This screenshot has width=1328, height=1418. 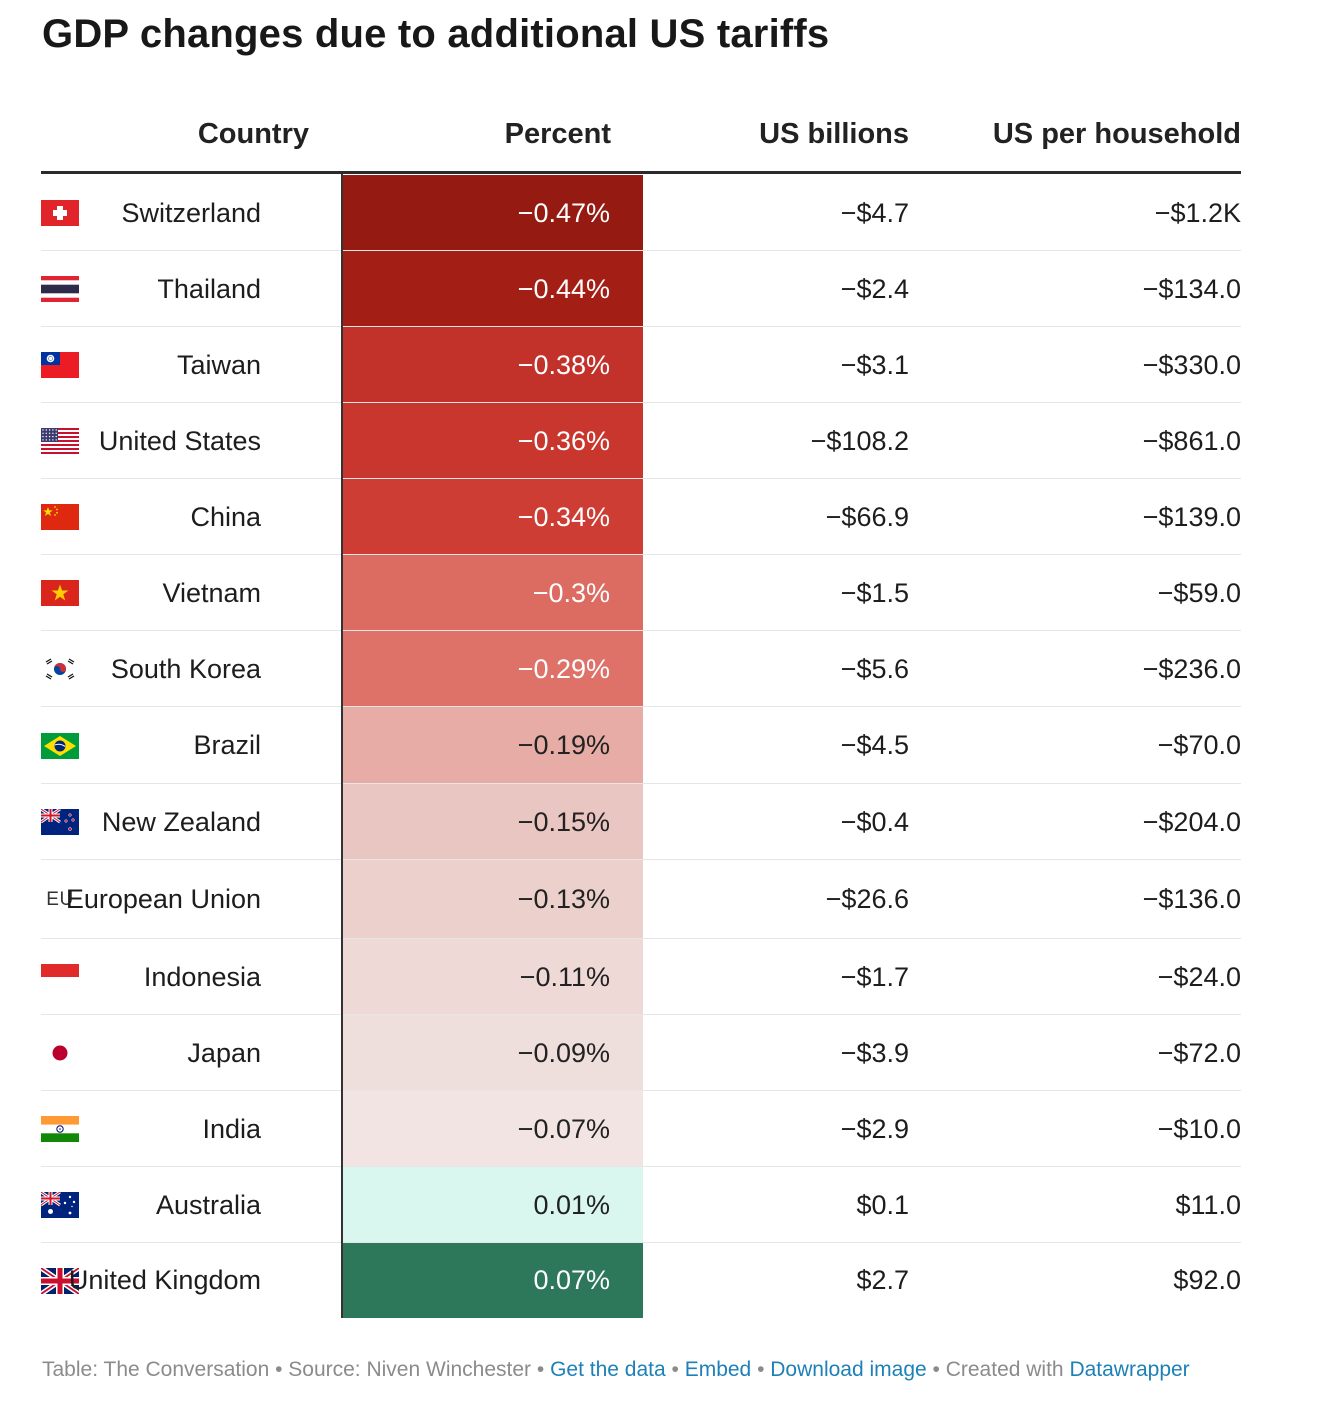 What do you see at coordinates (492, 1129) in the screenshot?
I see `percent-cell: −0.07%` at bounding box center [492, 1129].